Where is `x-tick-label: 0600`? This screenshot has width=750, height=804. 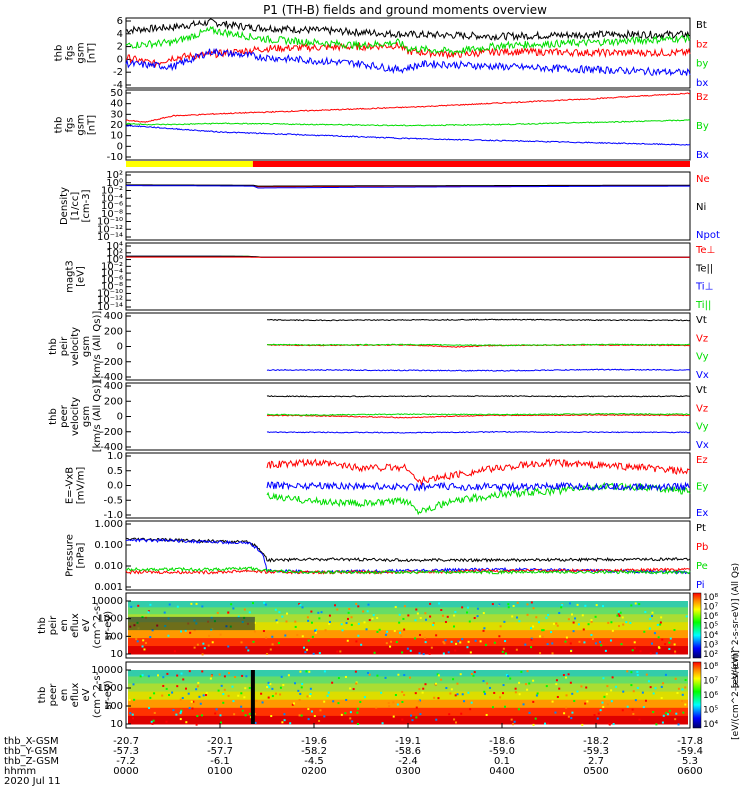 x-tick-label: 0600 is located at coordinates (689, 771).